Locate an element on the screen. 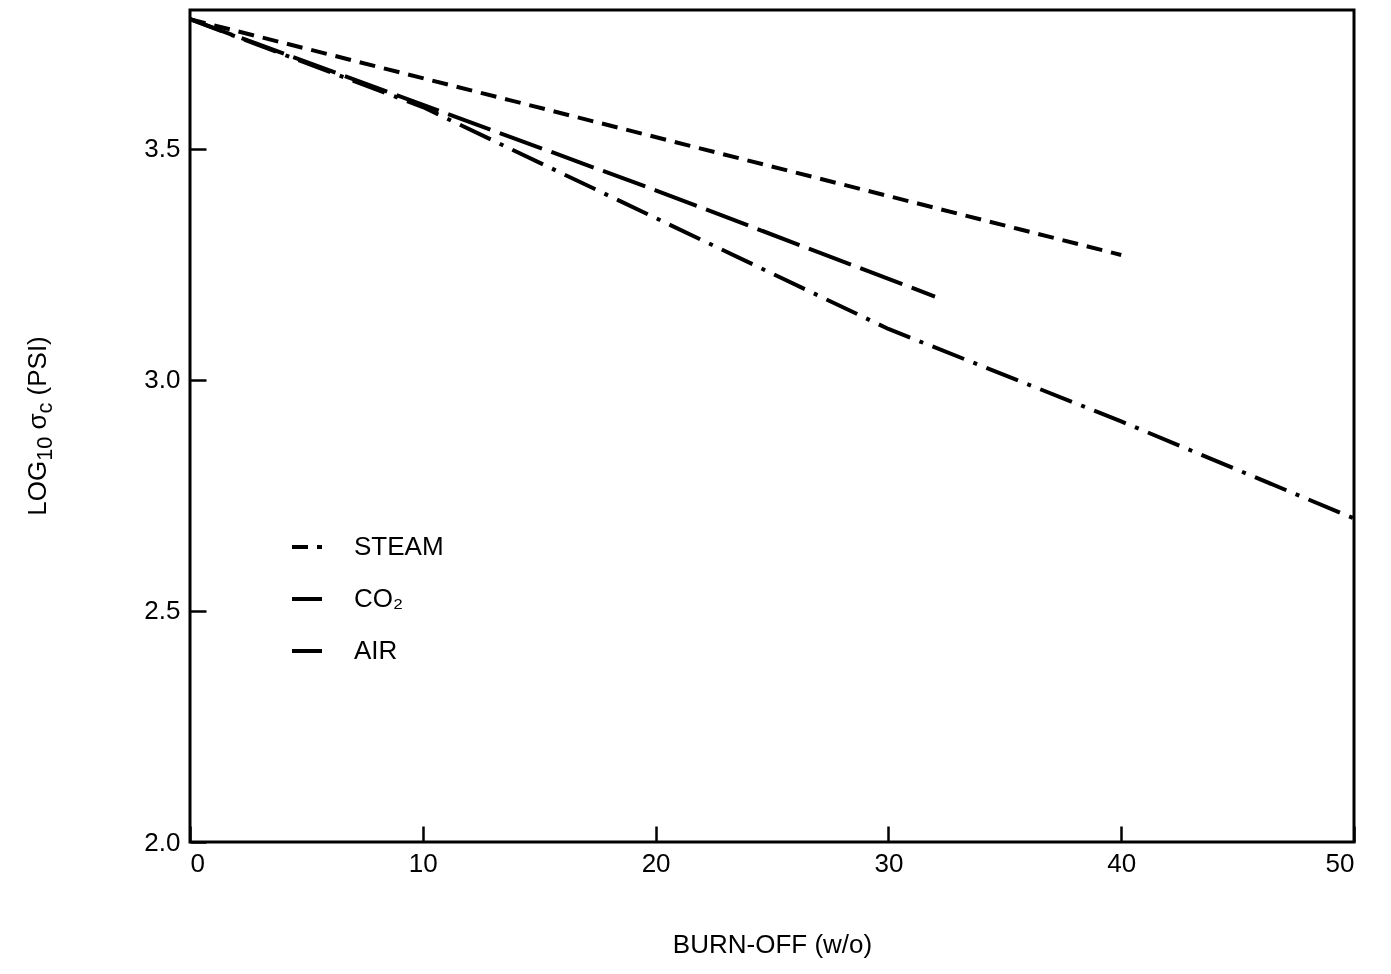 The height and width of the screenshot is (974, 1391). x-tick-label: 50 is located at coordinates (1340, 862).